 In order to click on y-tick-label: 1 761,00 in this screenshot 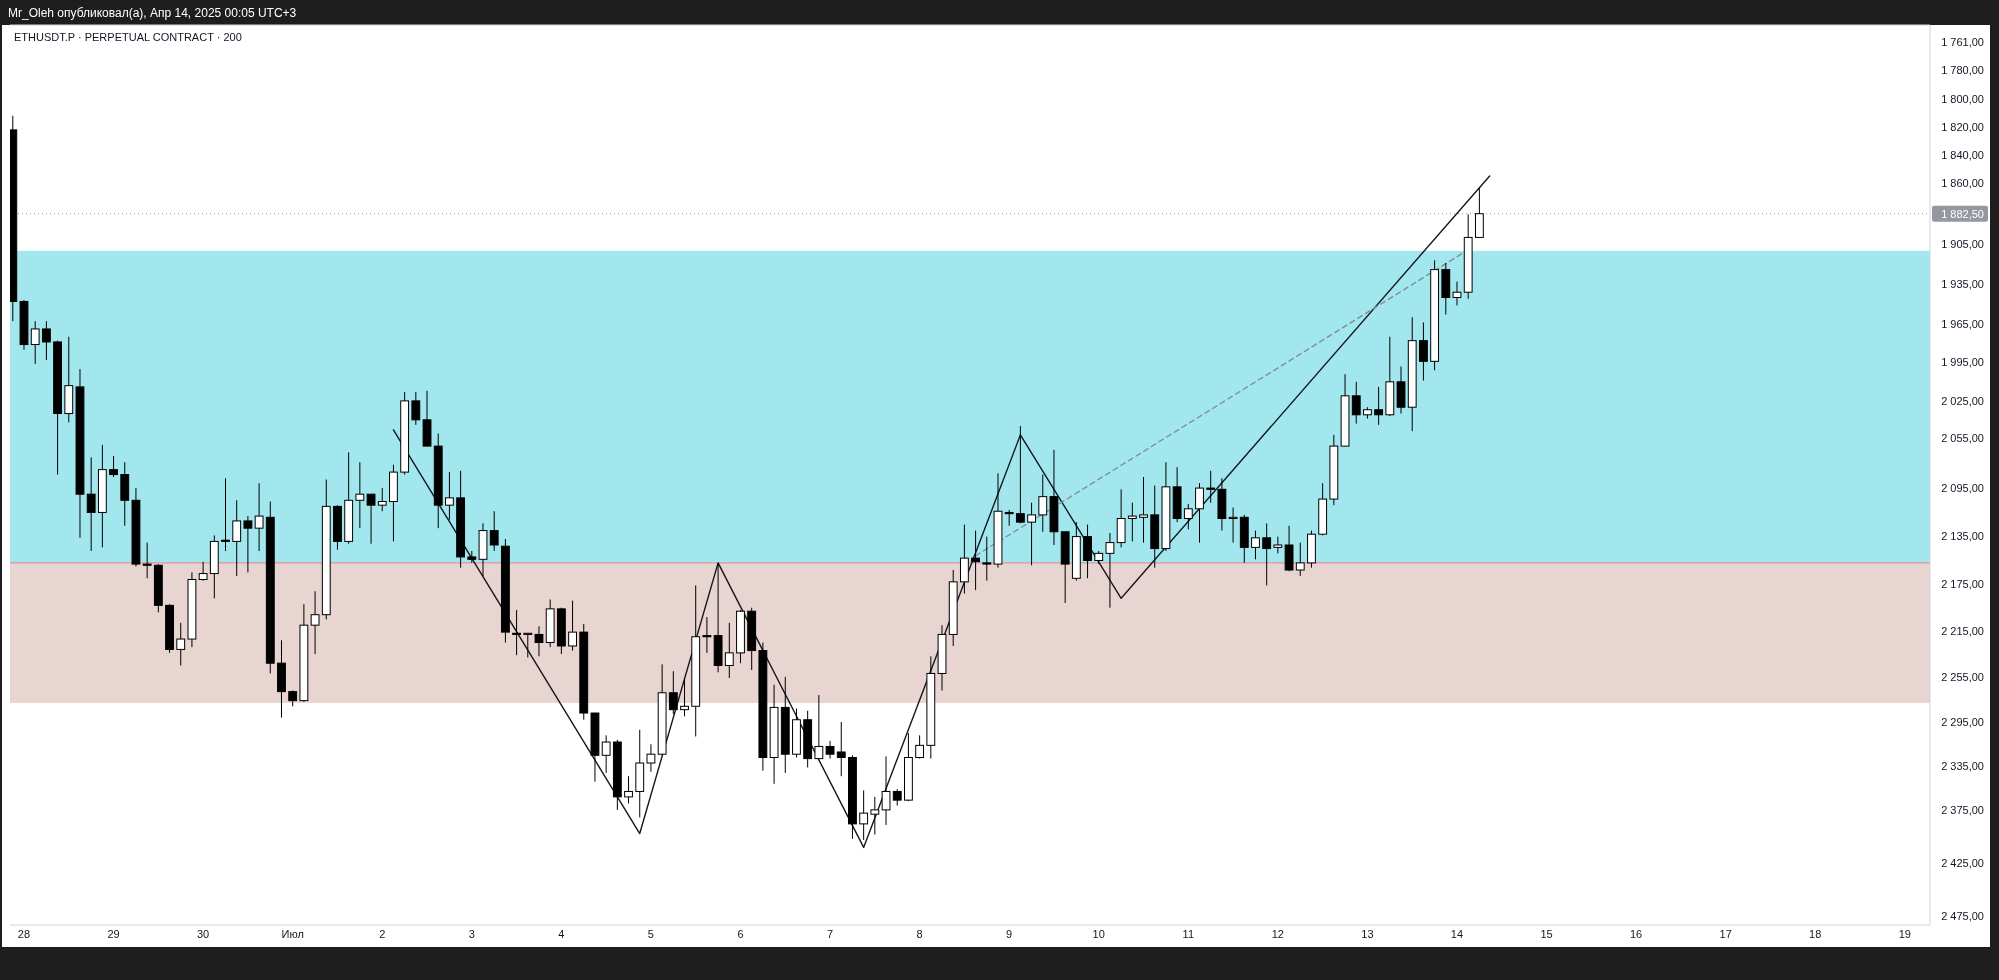, I will do `click(1962, 42)`.